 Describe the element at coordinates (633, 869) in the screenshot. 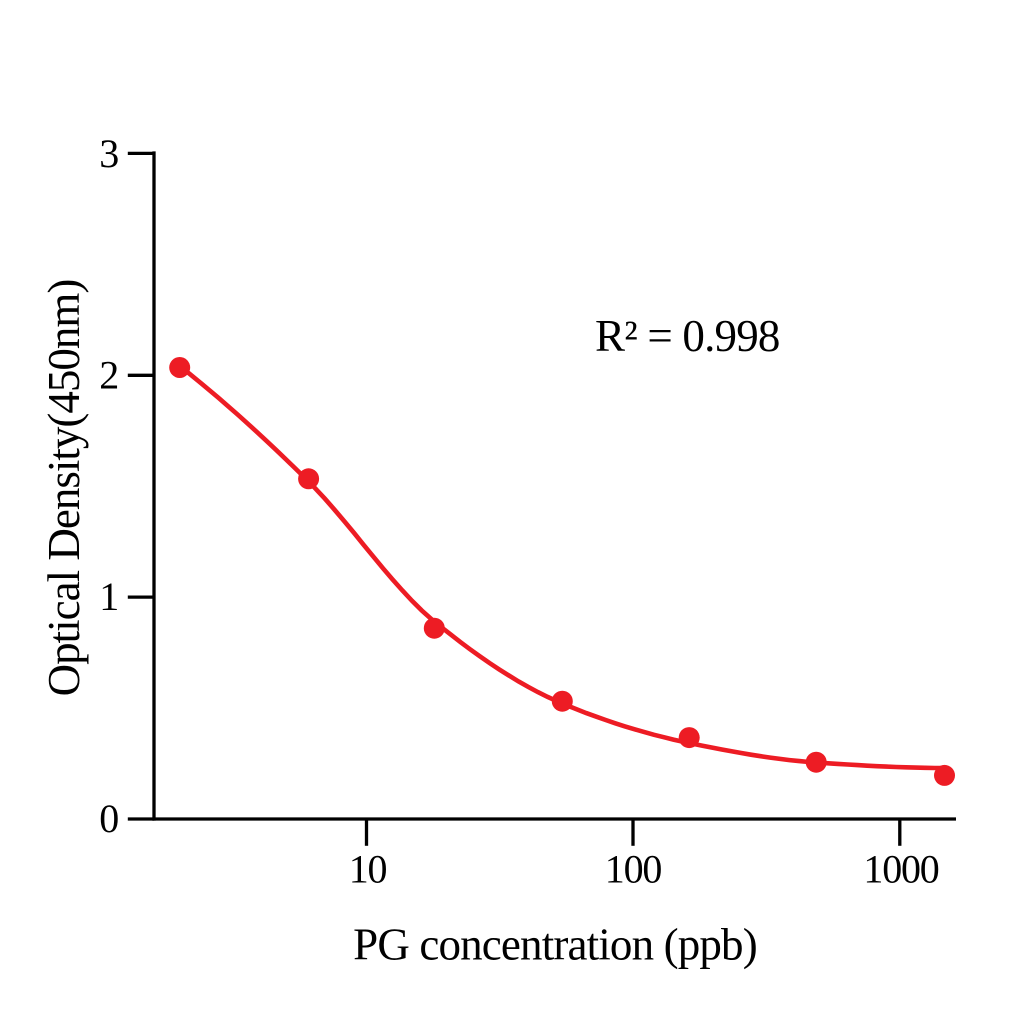

I see `svg-text: 100` at that location.